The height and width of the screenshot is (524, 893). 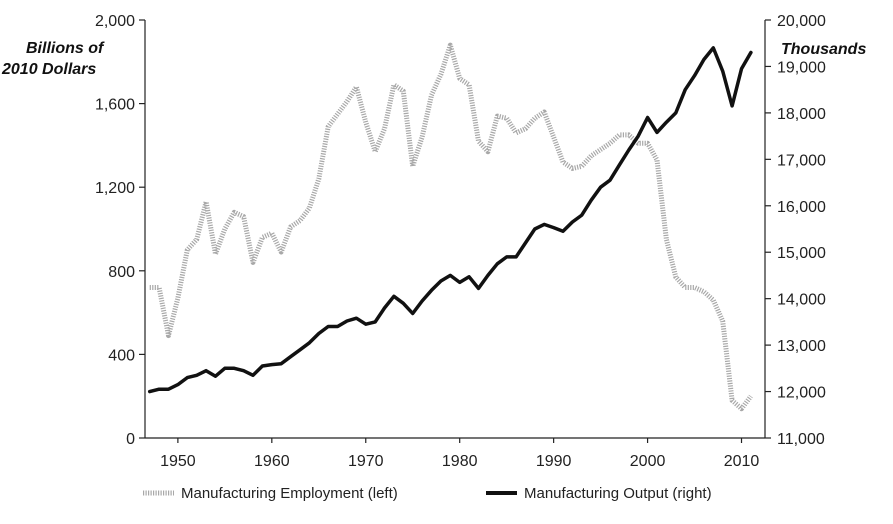 What do you see at coordinates (554, 461) in the screenshot?
I see `x-tick-label: 1990` at bounding box center [554, 461].